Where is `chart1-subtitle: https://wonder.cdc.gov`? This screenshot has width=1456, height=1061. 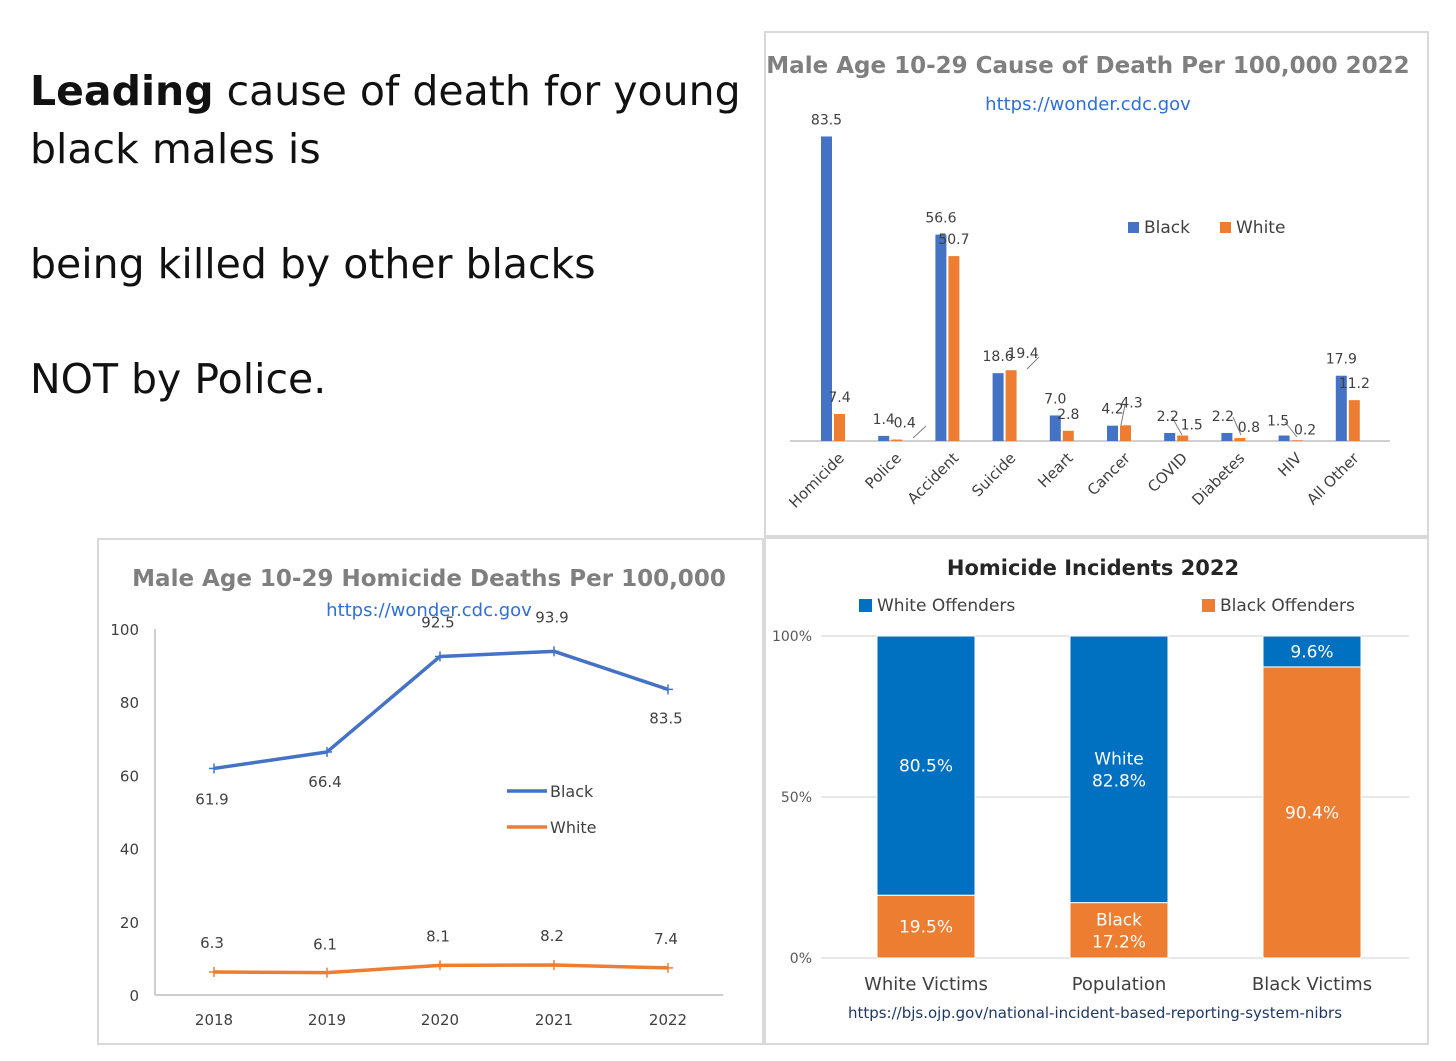 chart1-subtitle: https://wonder.cdc.gov is located at coordinates (1088, 104).